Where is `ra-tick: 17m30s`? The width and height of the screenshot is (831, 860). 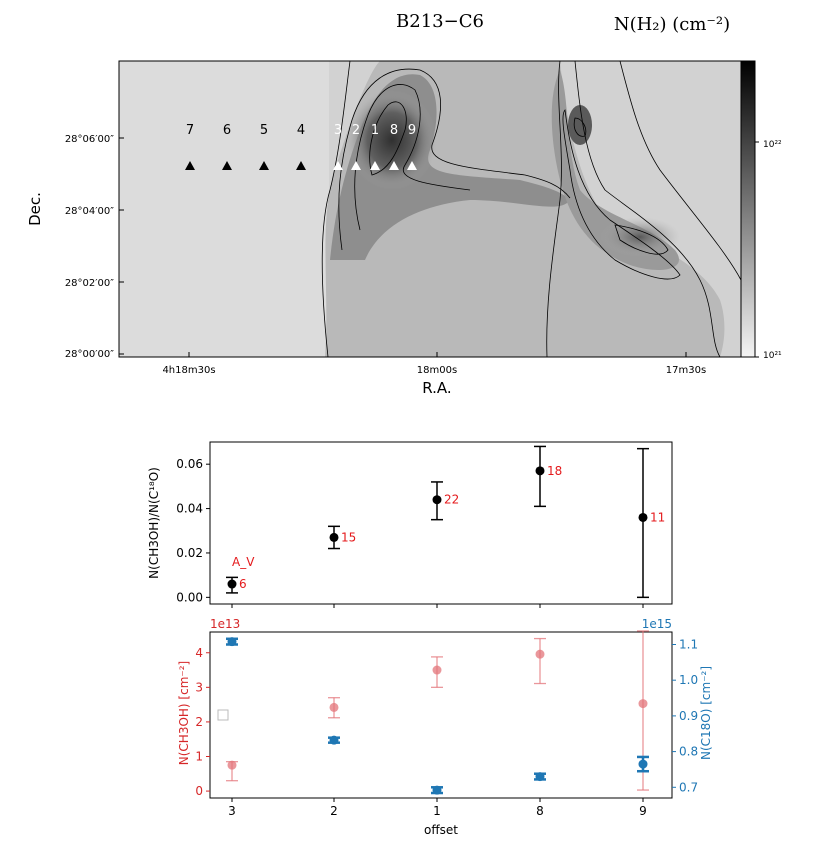 ra-tick: 17m30s is located at coordinates (686, 370).